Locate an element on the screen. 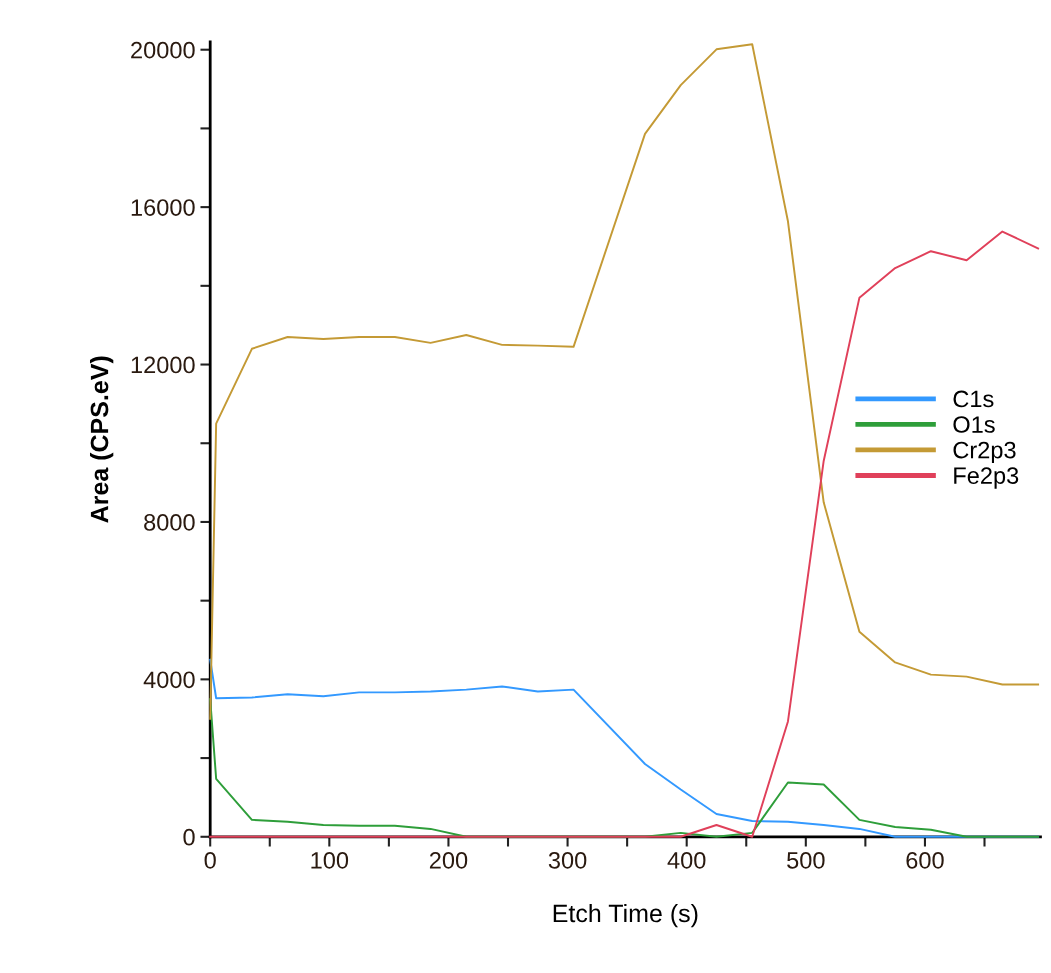 This screenshot has height=973, width=1051. y-tick-label: 8000 is located at coordinates (169, 522).